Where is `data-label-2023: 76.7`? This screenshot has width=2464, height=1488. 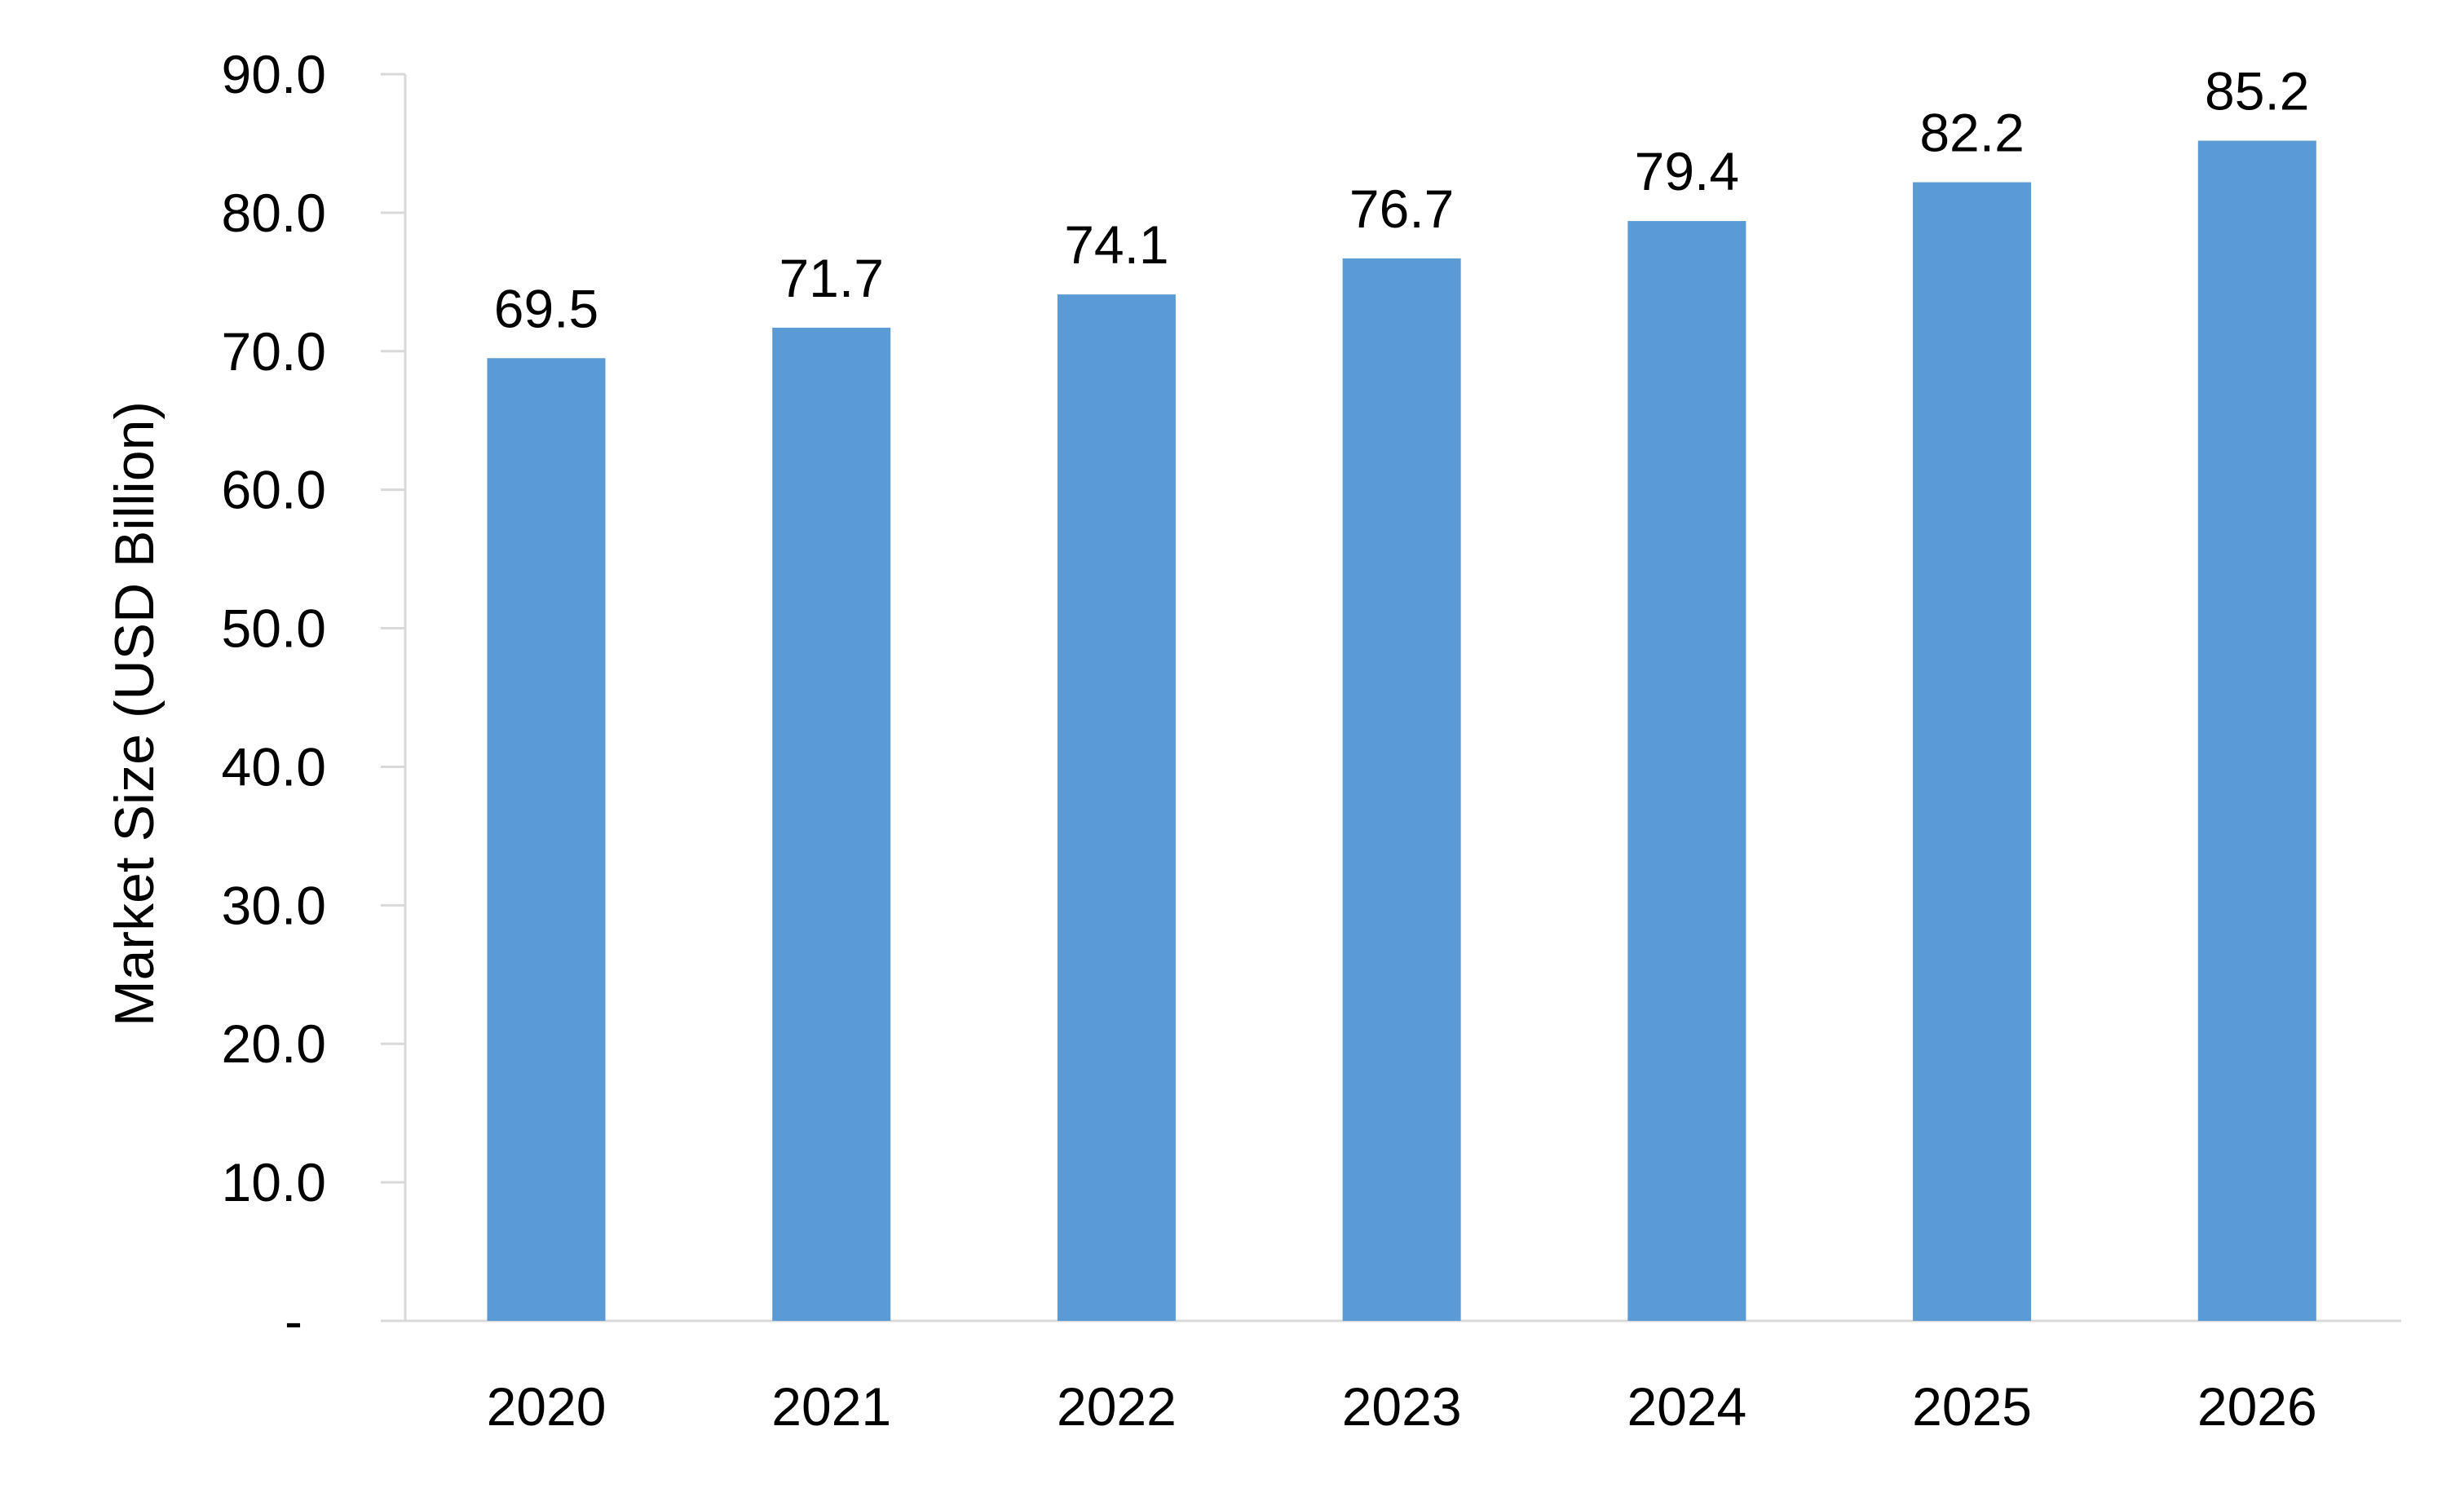 data-label-2023: 76.7 is located at coordinates (1401, 209).